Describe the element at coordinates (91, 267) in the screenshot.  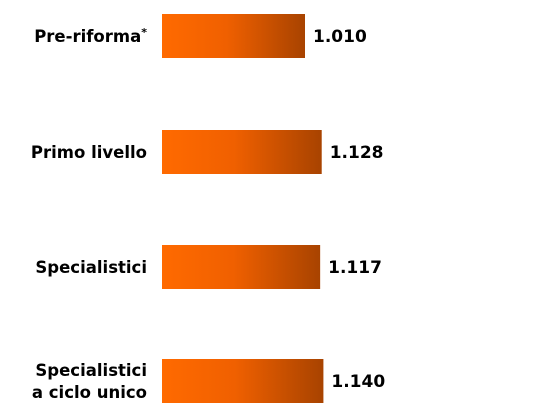
I see `category-label-2: Specialistici` at that location.